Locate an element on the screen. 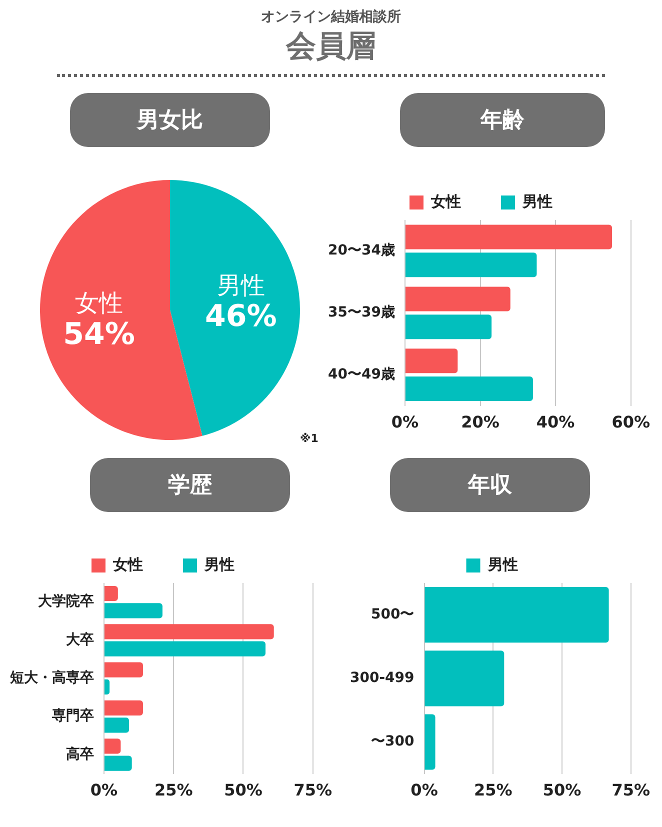  text: 会員層 is located at coordinates (330, 47).